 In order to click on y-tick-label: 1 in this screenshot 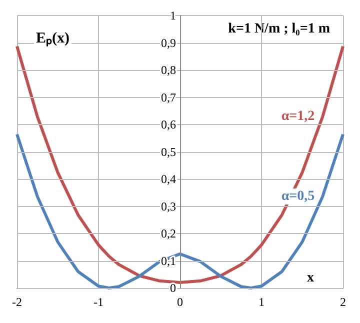, I will do `click(173, 15)`.